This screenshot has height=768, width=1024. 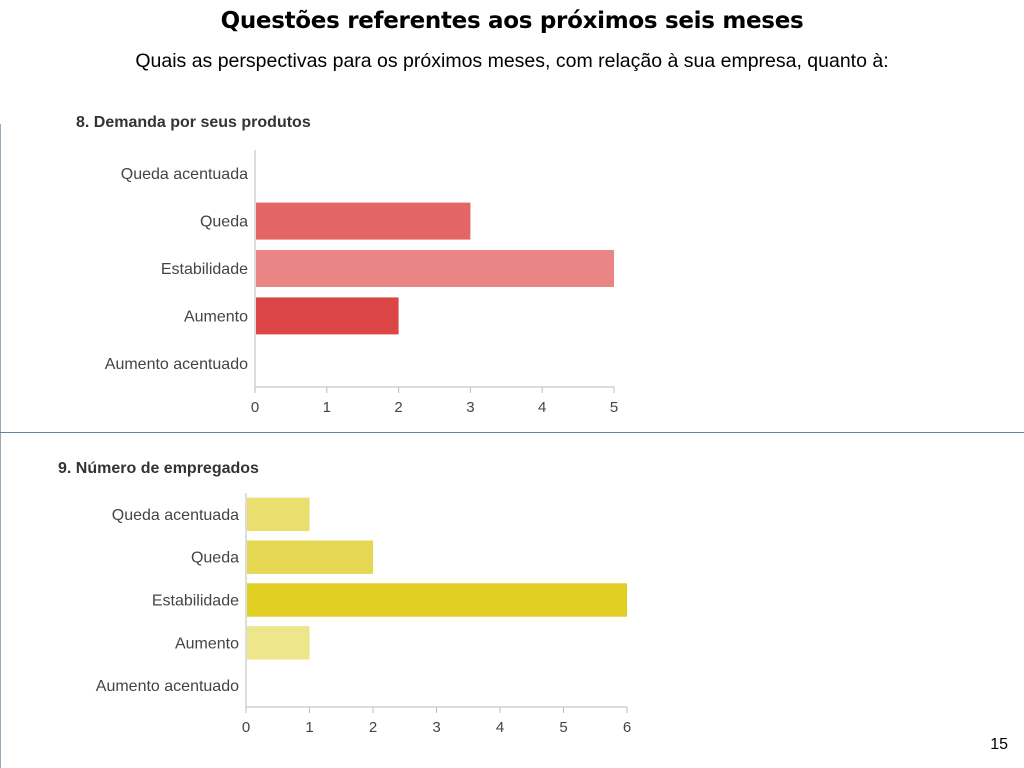 What do you see at coordinates (193, 122) in the screenshot?
I see `chart-title: 8. Demanda por seus produtos` at bounding box center [193, 122].